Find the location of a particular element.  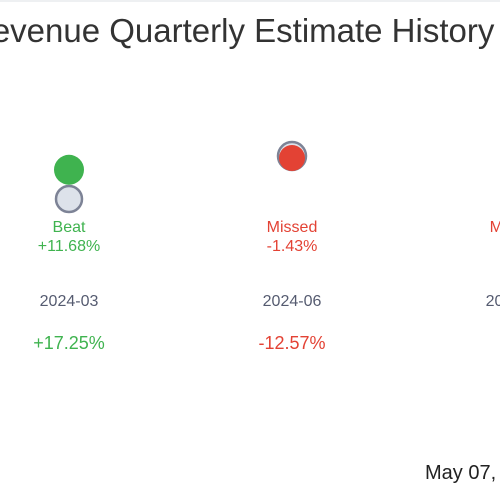

period-label: 2024-03 is located at coordinates (69, 301).